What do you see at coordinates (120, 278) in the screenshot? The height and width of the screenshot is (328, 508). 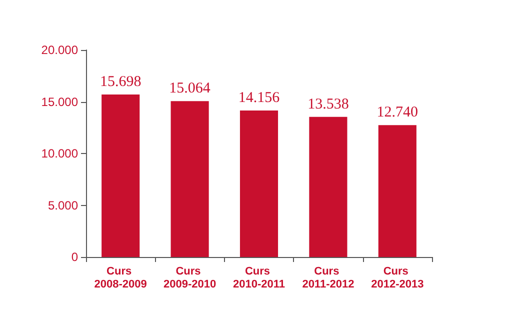 I see `x-tick-label: Curs 2008-2009` at bounding box center [120, 278].